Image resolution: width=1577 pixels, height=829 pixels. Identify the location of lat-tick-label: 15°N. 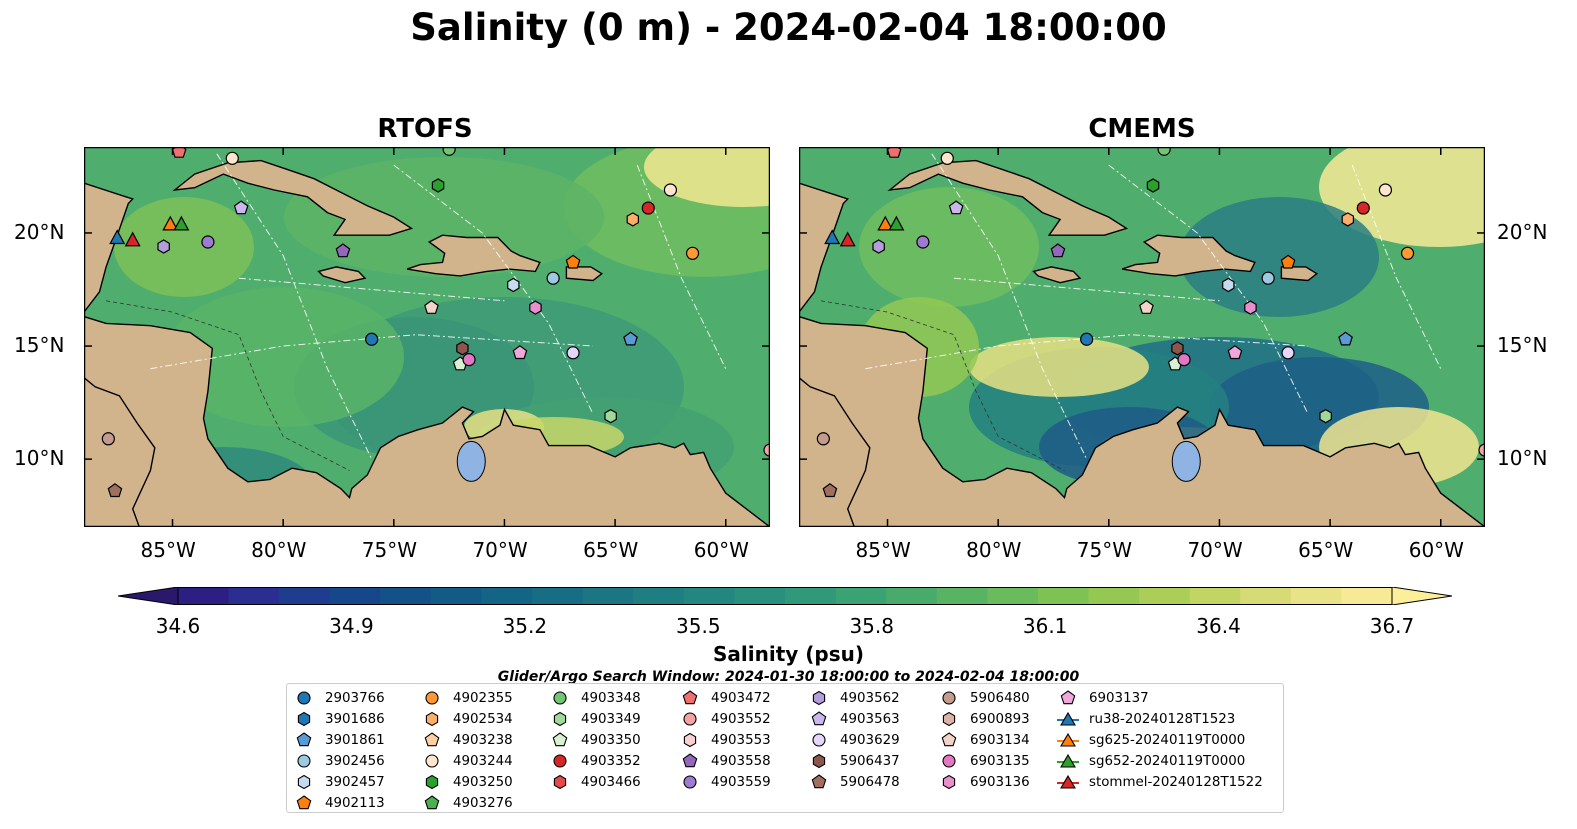
(39, 345).